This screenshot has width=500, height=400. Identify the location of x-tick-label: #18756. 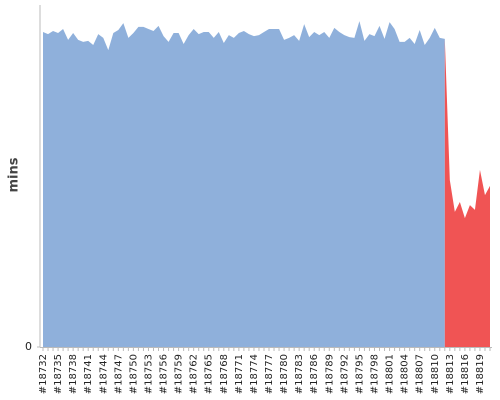
(164, 374).